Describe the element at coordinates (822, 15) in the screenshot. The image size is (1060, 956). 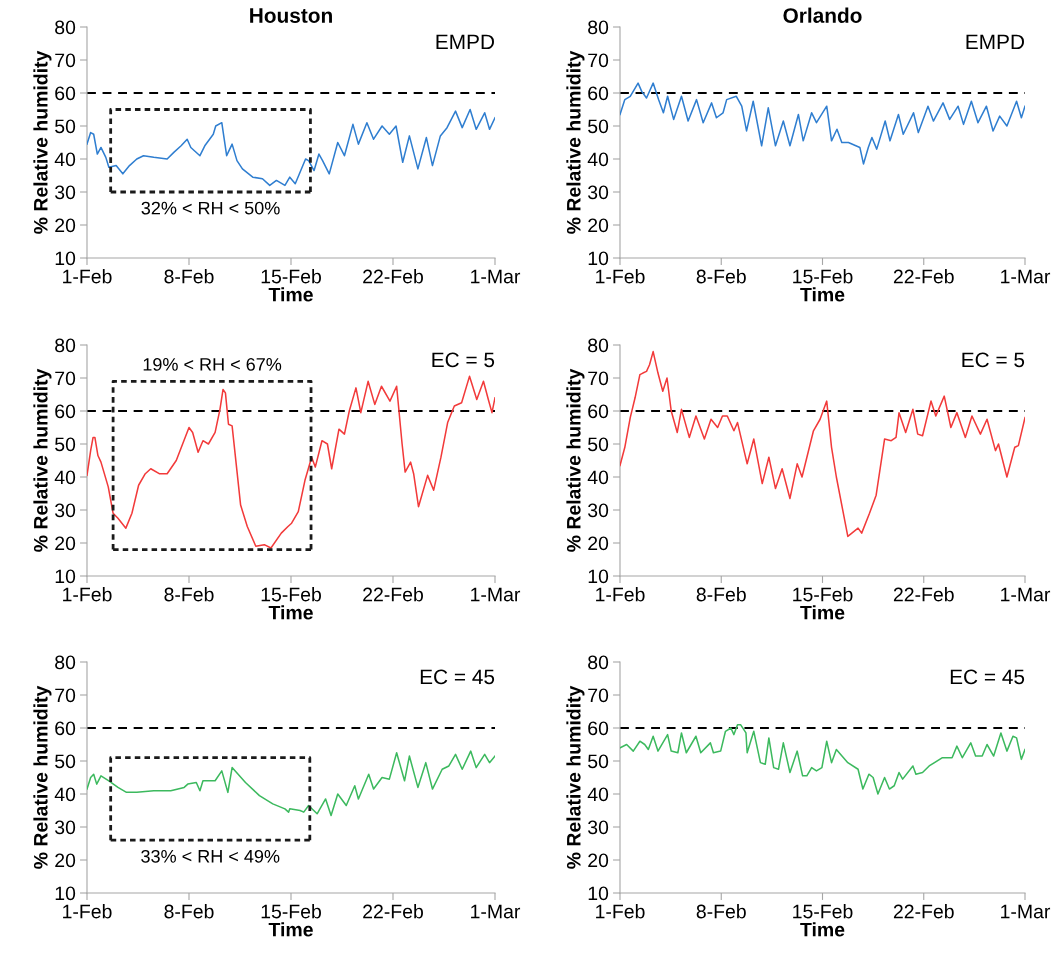
I see `chart-title: Orlando` at that location.